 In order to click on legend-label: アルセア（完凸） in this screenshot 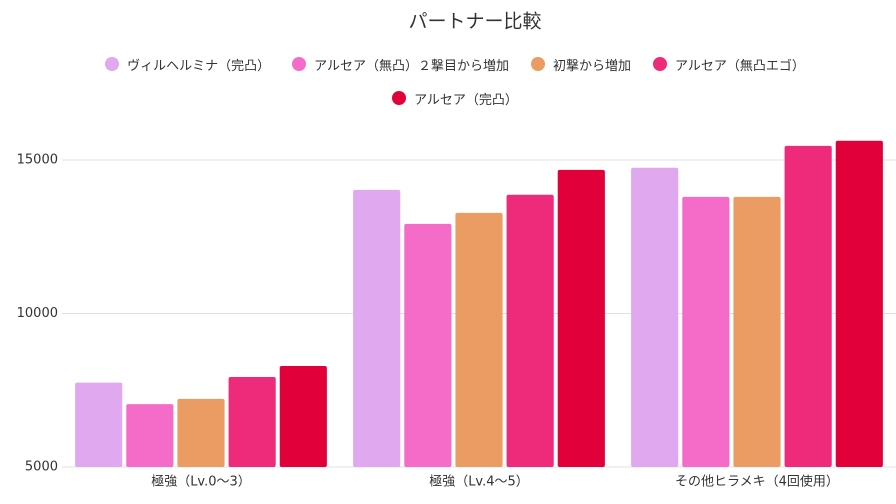, I will do `click(466, 100)`.